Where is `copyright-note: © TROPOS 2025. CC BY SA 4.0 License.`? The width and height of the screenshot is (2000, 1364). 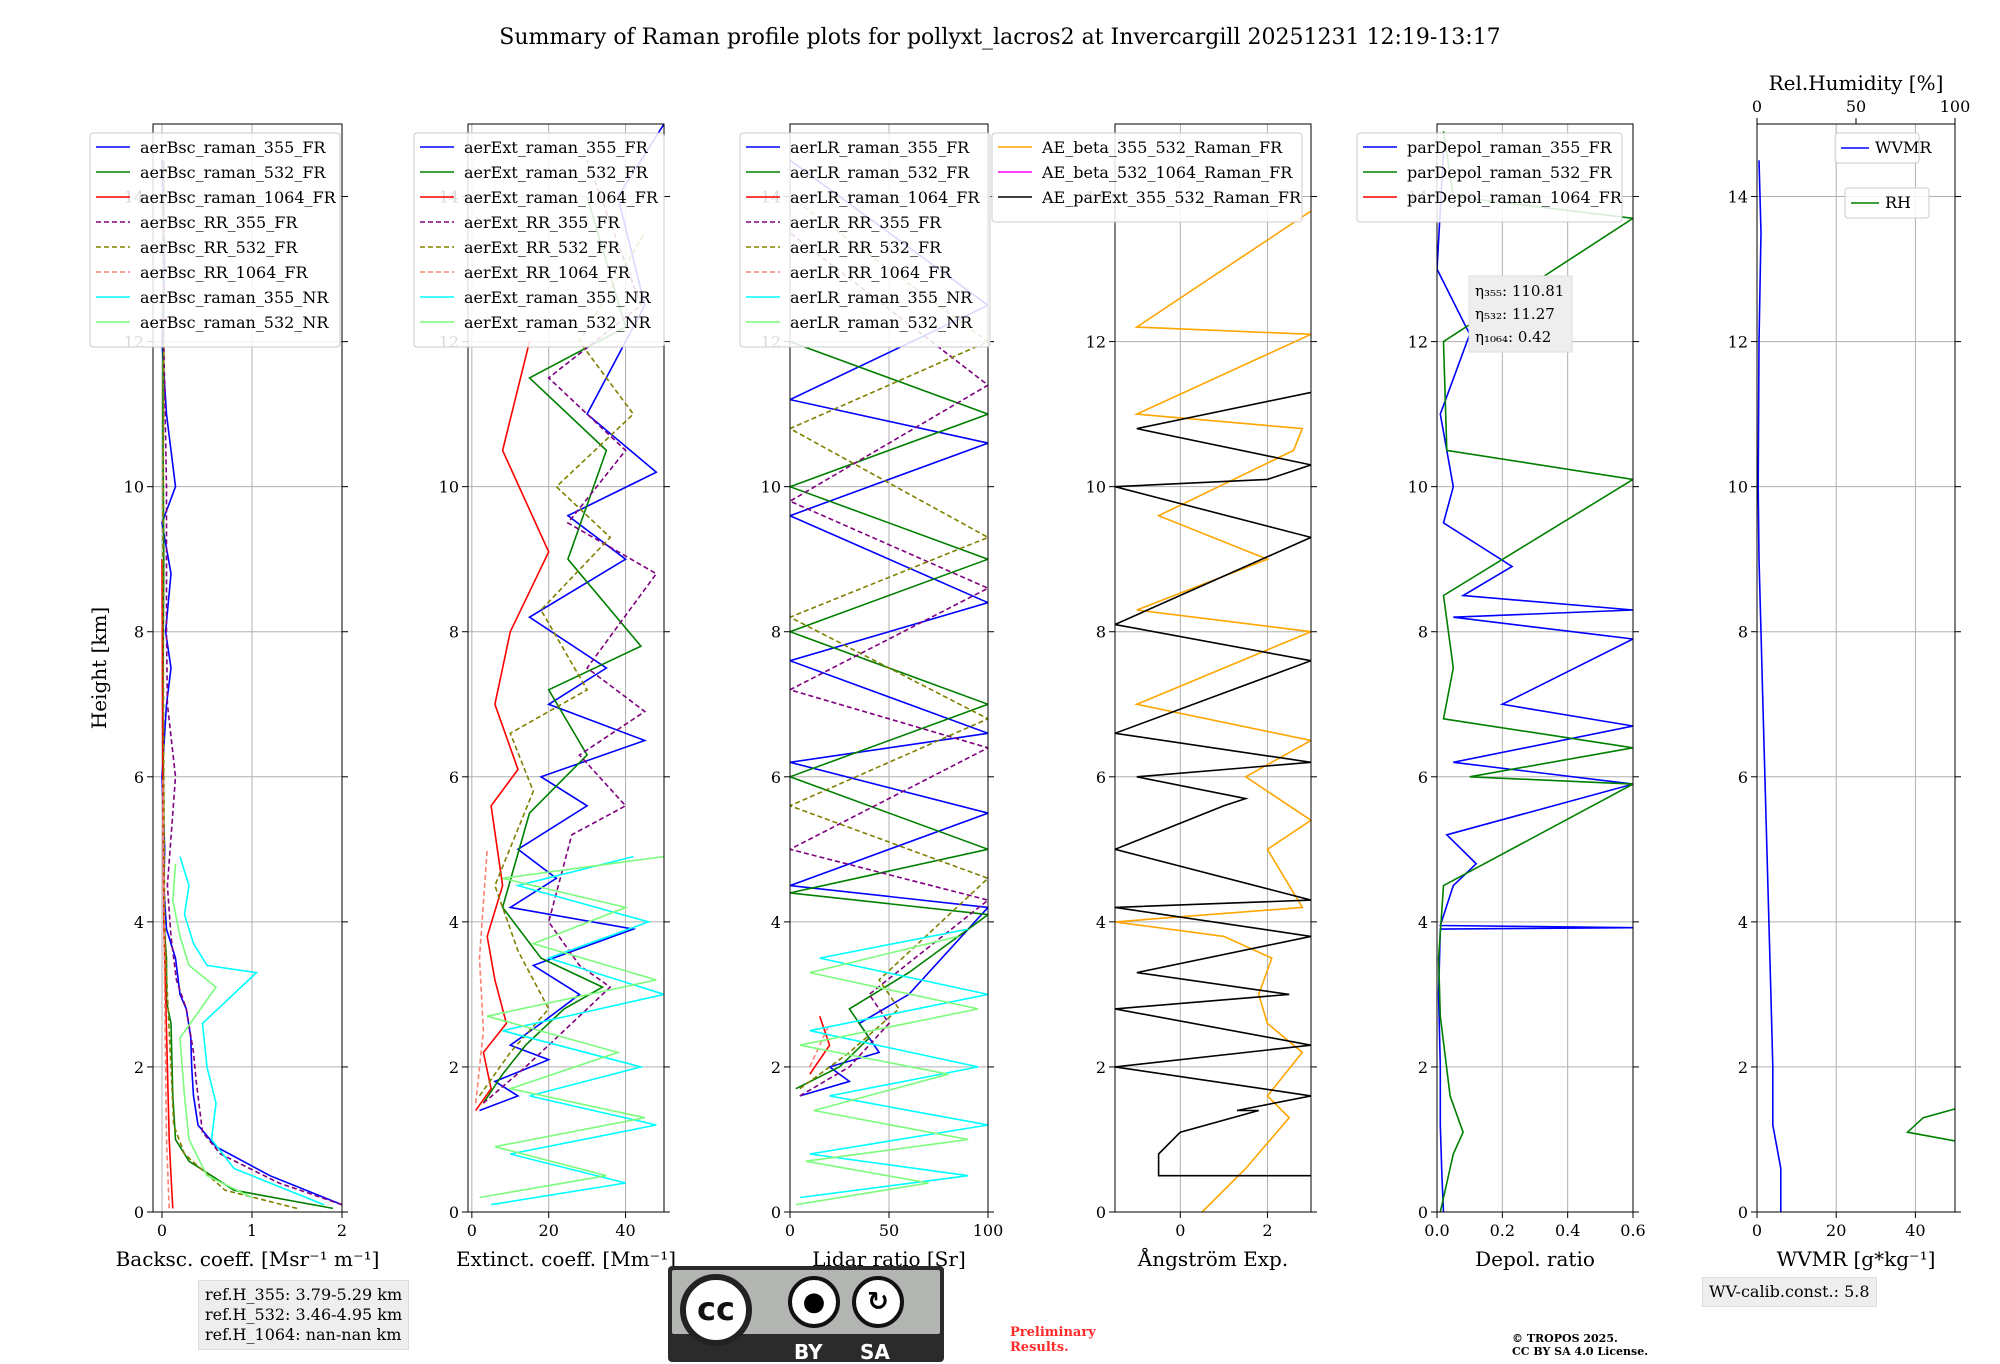 copyright-note: © TROPOS 2025. CC BY SA 4.0 License. is located at coordinates (1580, 1345).